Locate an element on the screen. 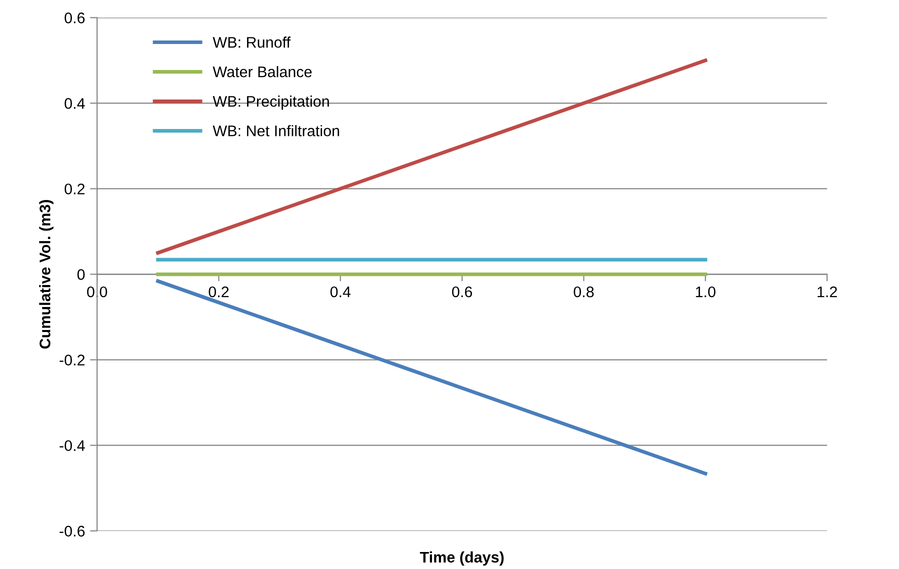  y-tick-label: 0.4 is located at coordinates (74, 103).